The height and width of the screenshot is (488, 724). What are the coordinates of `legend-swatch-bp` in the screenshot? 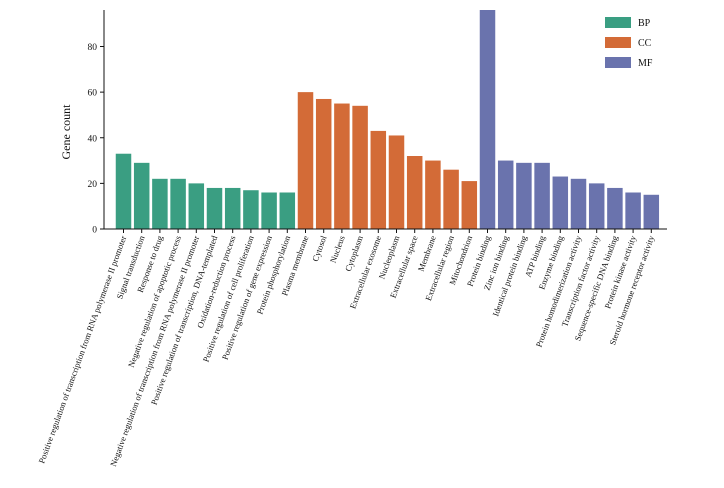 It's located at (618, 22).